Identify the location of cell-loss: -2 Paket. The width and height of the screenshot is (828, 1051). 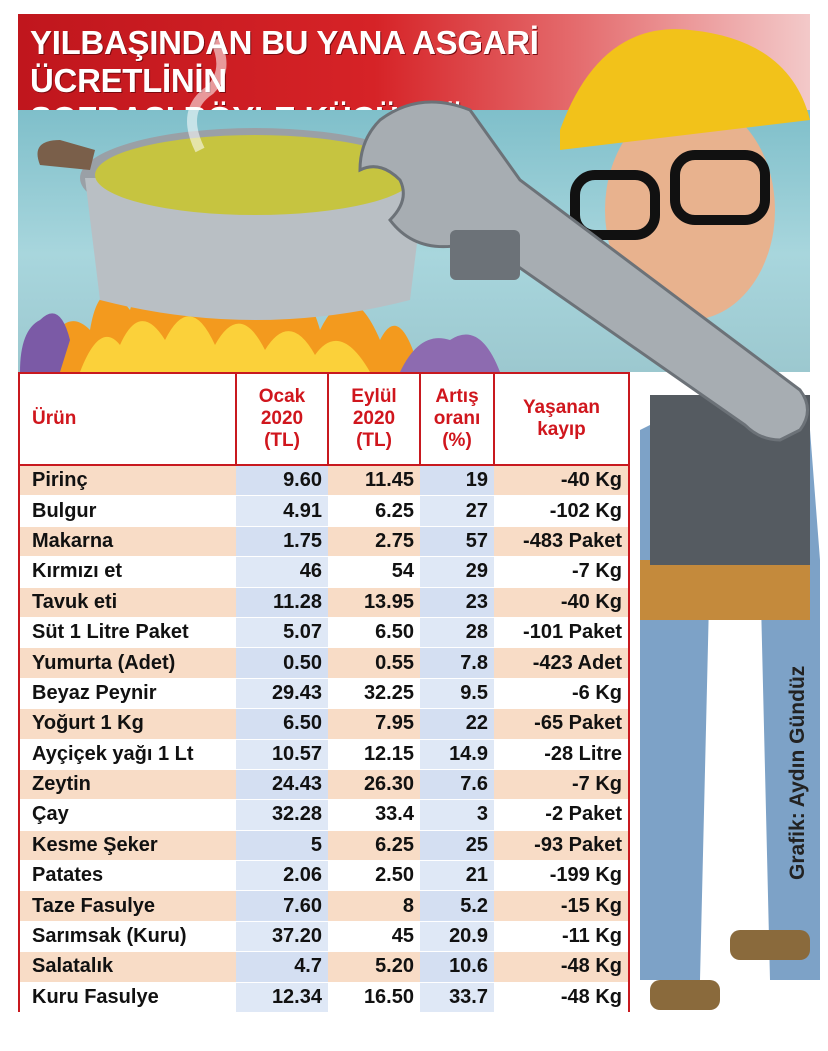
(561, 815).